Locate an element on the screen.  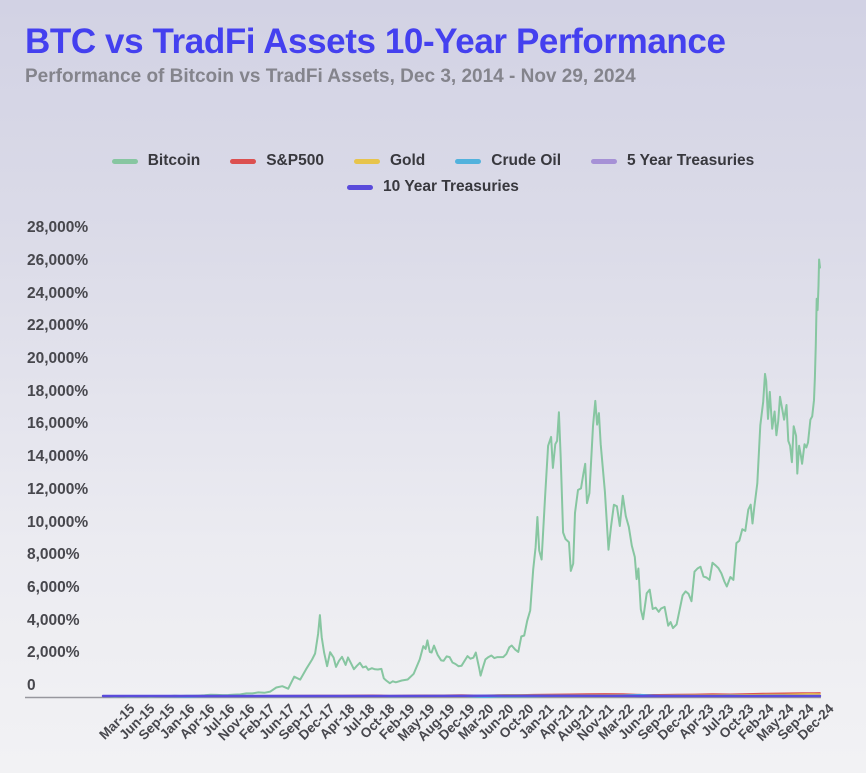
y-tick-label: 28,000% is located at coordinates (58, 228).